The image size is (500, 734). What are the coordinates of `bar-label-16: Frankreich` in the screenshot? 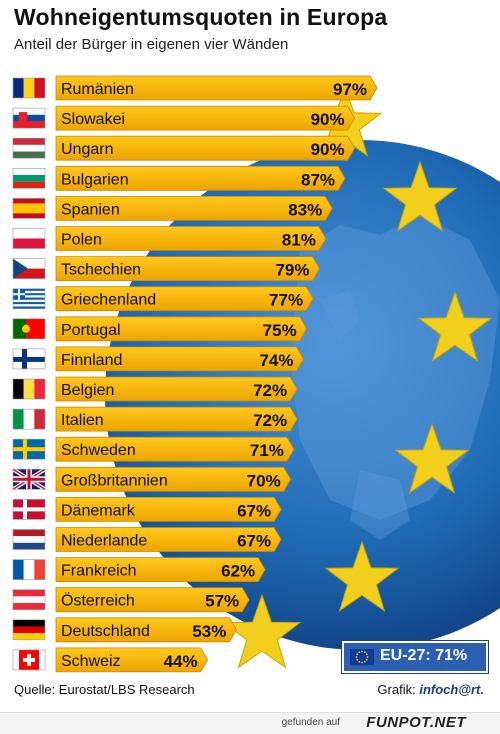 It's located at (99, 571).